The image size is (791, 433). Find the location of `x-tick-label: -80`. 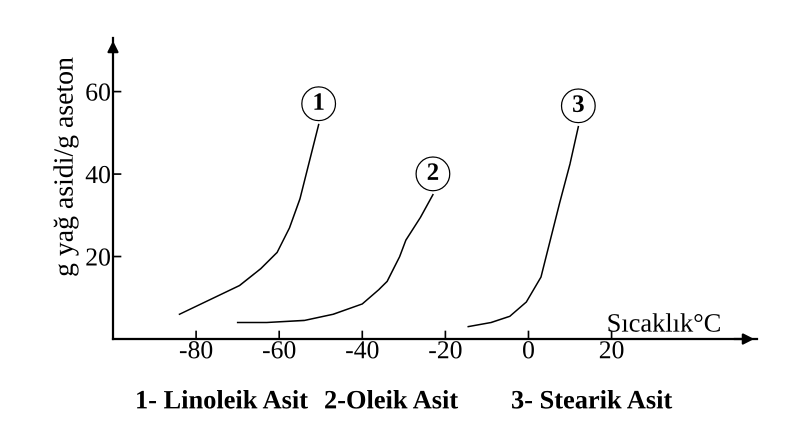

x-tick-label: -80 is located at coordinates (196, 349).